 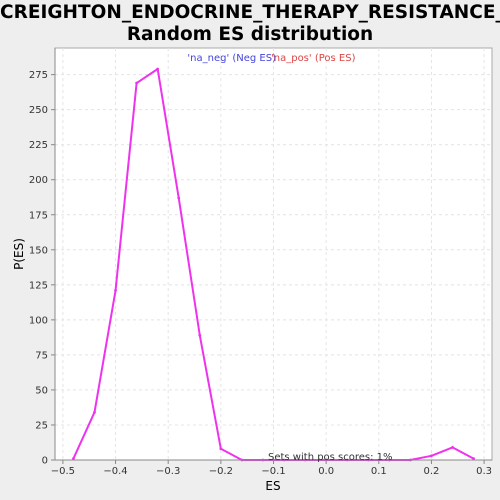 I want to click on x-tick-label: 0.0, so click(x=326, y=471).